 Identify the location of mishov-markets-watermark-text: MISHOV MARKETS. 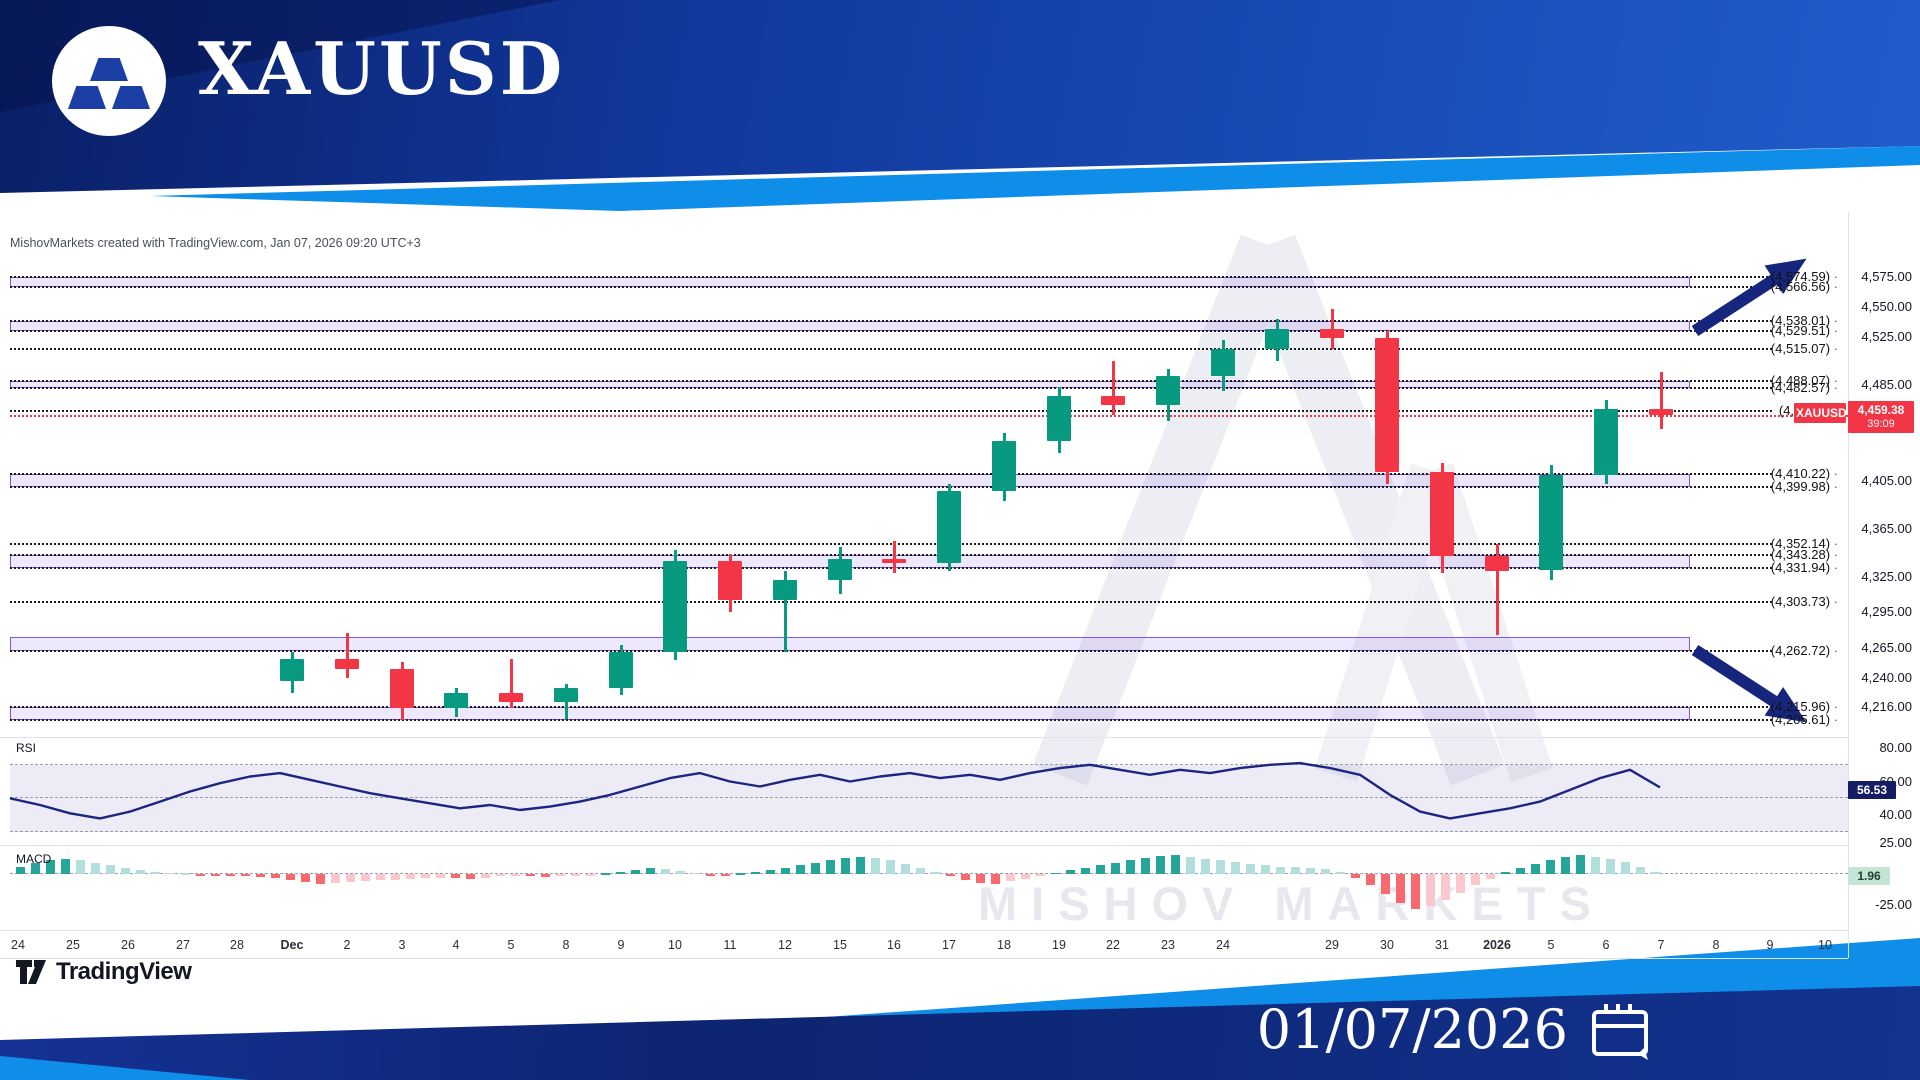
(1291, 903).